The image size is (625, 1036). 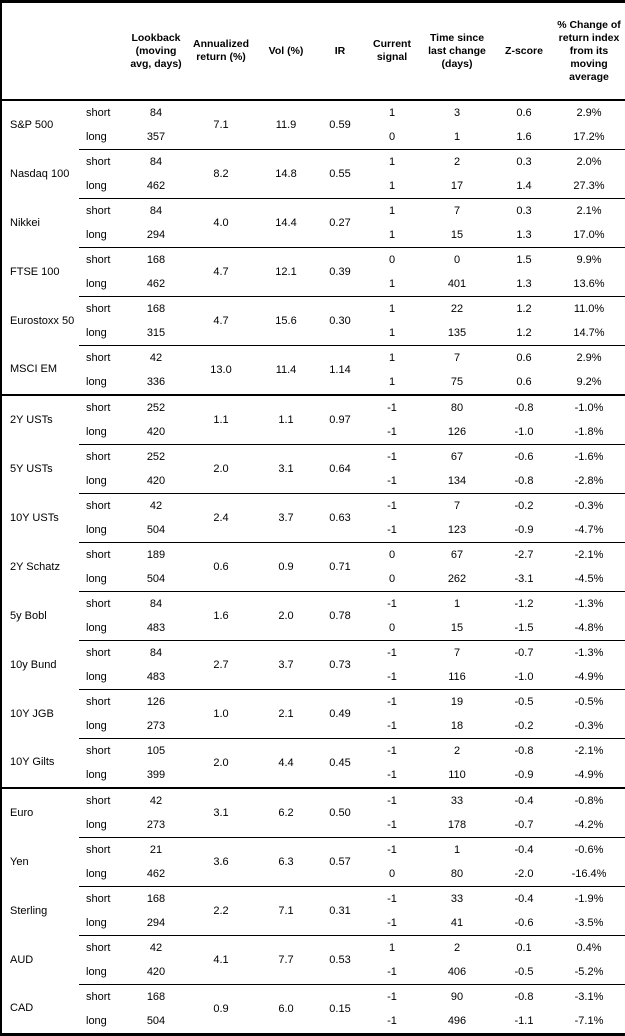 I want to click on ir-value: 0.59, so click(x=340, y=124).